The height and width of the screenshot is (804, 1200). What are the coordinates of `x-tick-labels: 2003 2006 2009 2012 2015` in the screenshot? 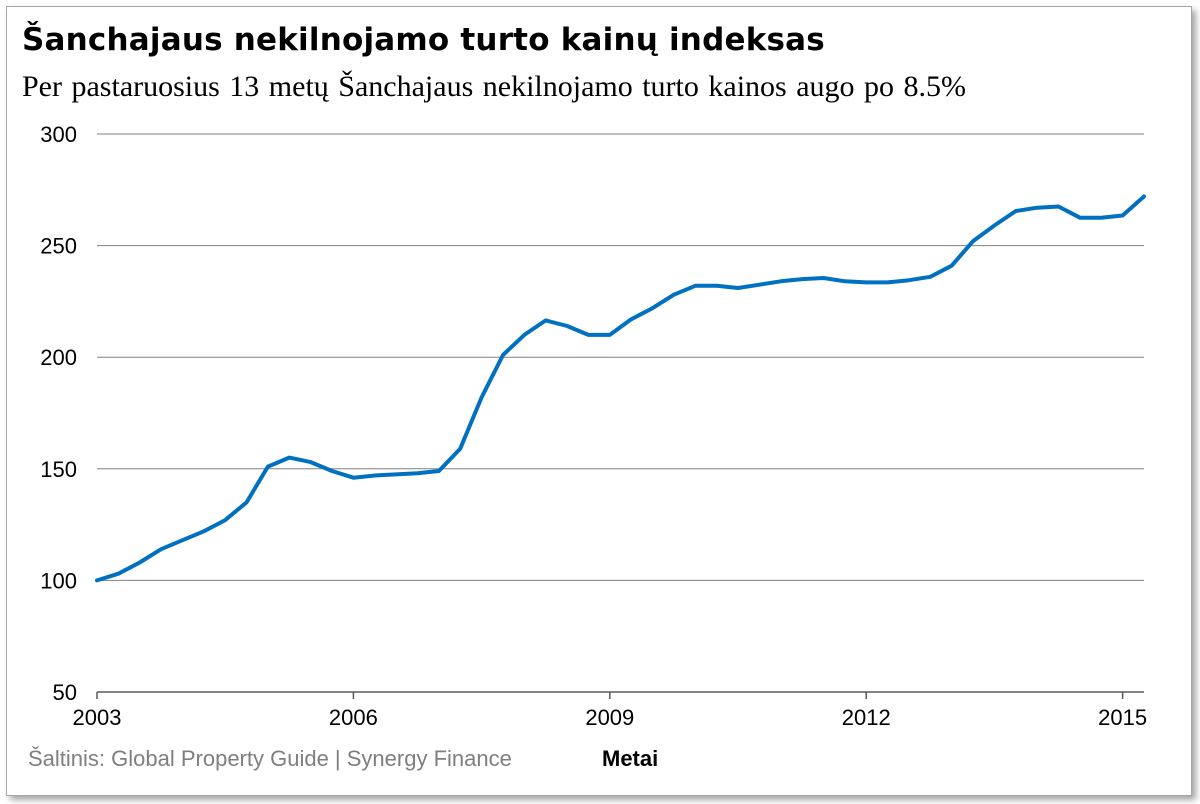 It's located at (610, 717).